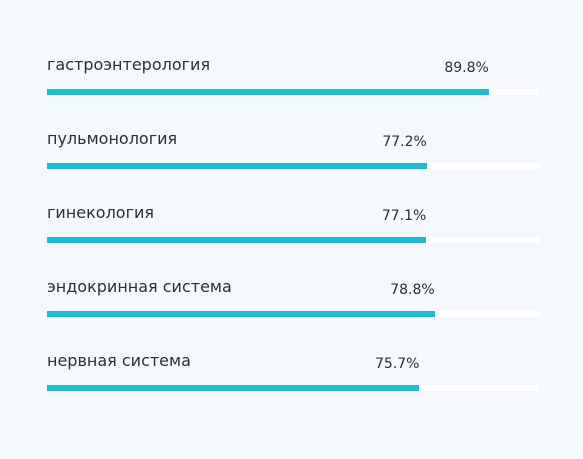 The width and height of the screenshot is (583, 459). I want to click on row-label: гинекология, so click(101, 212).